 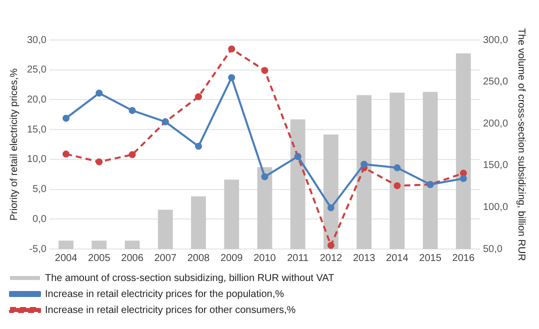 I want to click on y2-axis-title: The volume of cross-section subsidizing, billion RUR, so click(x=520, y=144).